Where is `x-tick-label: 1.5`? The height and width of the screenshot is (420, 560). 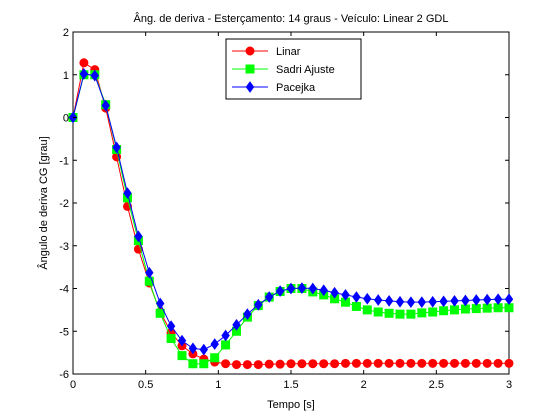
x-tick-label: 1.5 is located at coordinates (290, 385).